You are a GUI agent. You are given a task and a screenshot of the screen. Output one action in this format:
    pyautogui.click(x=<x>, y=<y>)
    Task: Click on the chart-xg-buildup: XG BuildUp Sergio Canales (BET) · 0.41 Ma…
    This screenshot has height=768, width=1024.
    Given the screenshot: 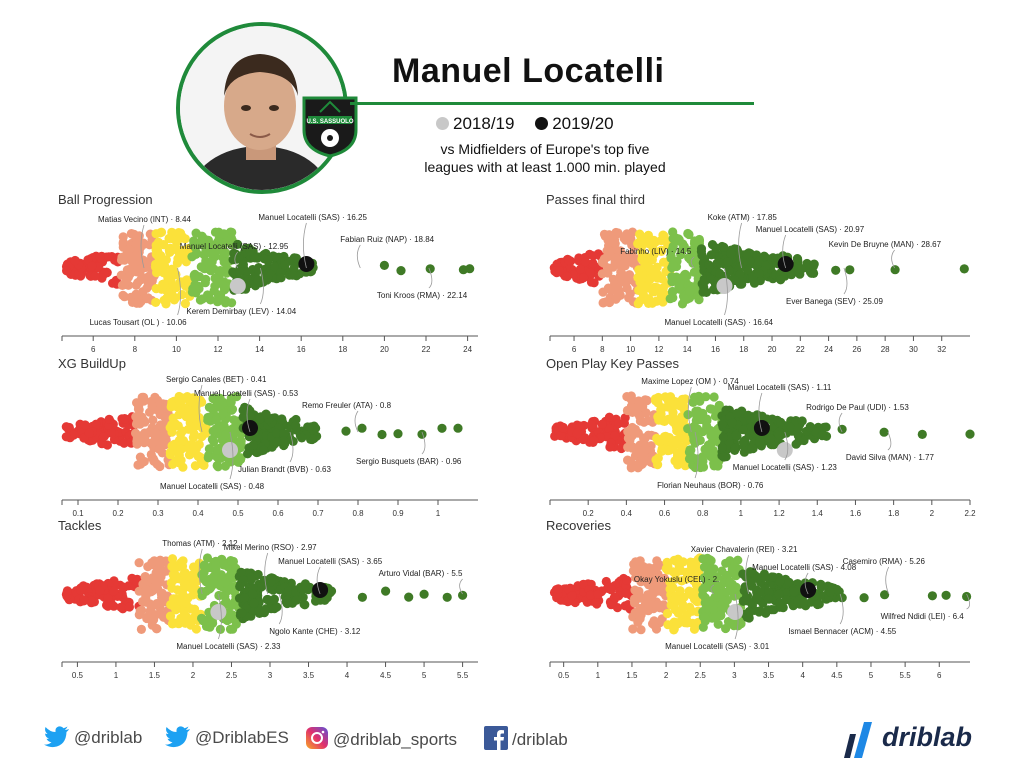 What is the action you would take?
    pyautogui.click(x=293, y=436)
    